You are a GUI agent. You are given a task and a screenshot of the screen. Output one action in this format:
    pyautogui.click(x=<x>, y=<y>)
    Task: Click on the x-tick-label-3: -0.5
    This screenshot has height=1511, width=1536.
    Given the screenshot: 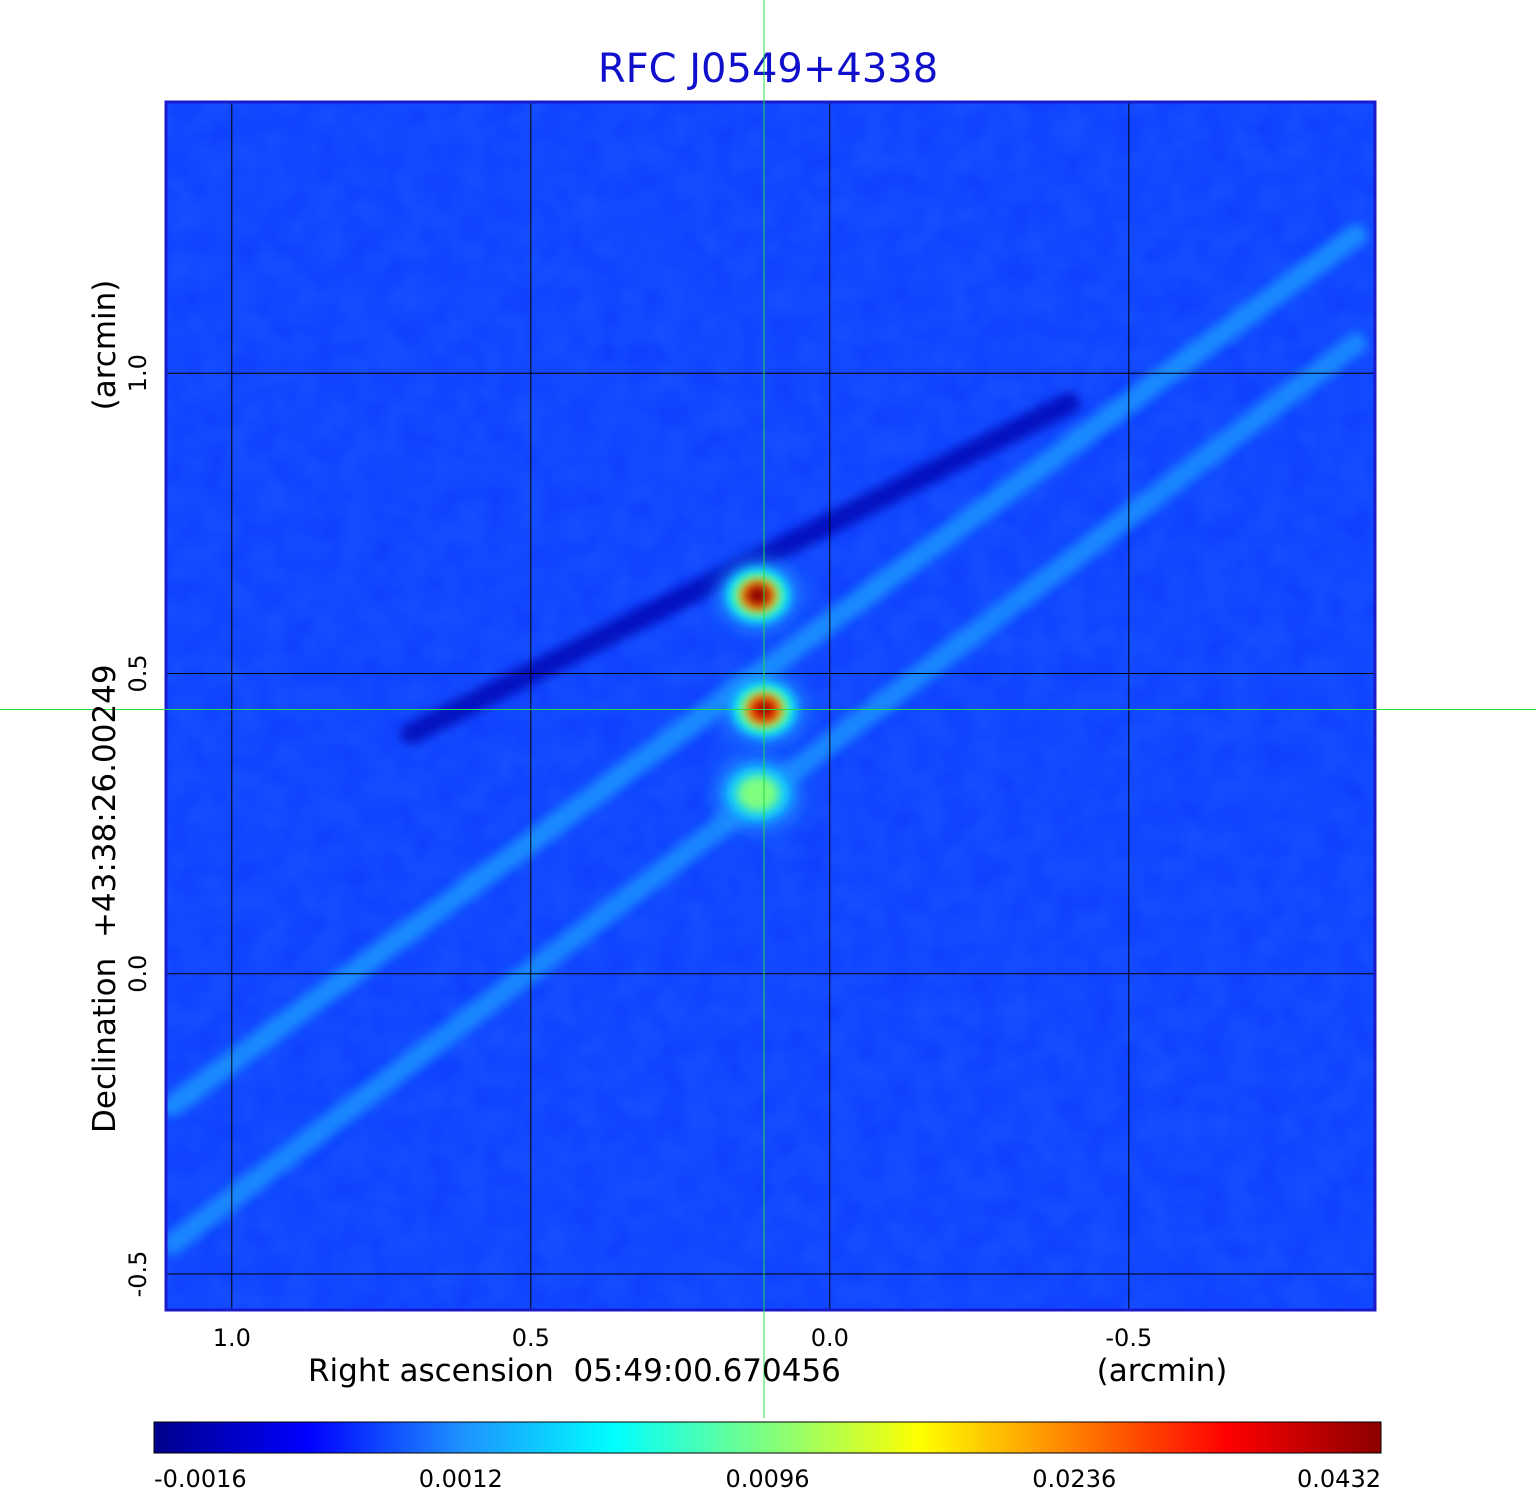 What is the action you would take?
    pyautogui.click(x=1128, y=1338)
    